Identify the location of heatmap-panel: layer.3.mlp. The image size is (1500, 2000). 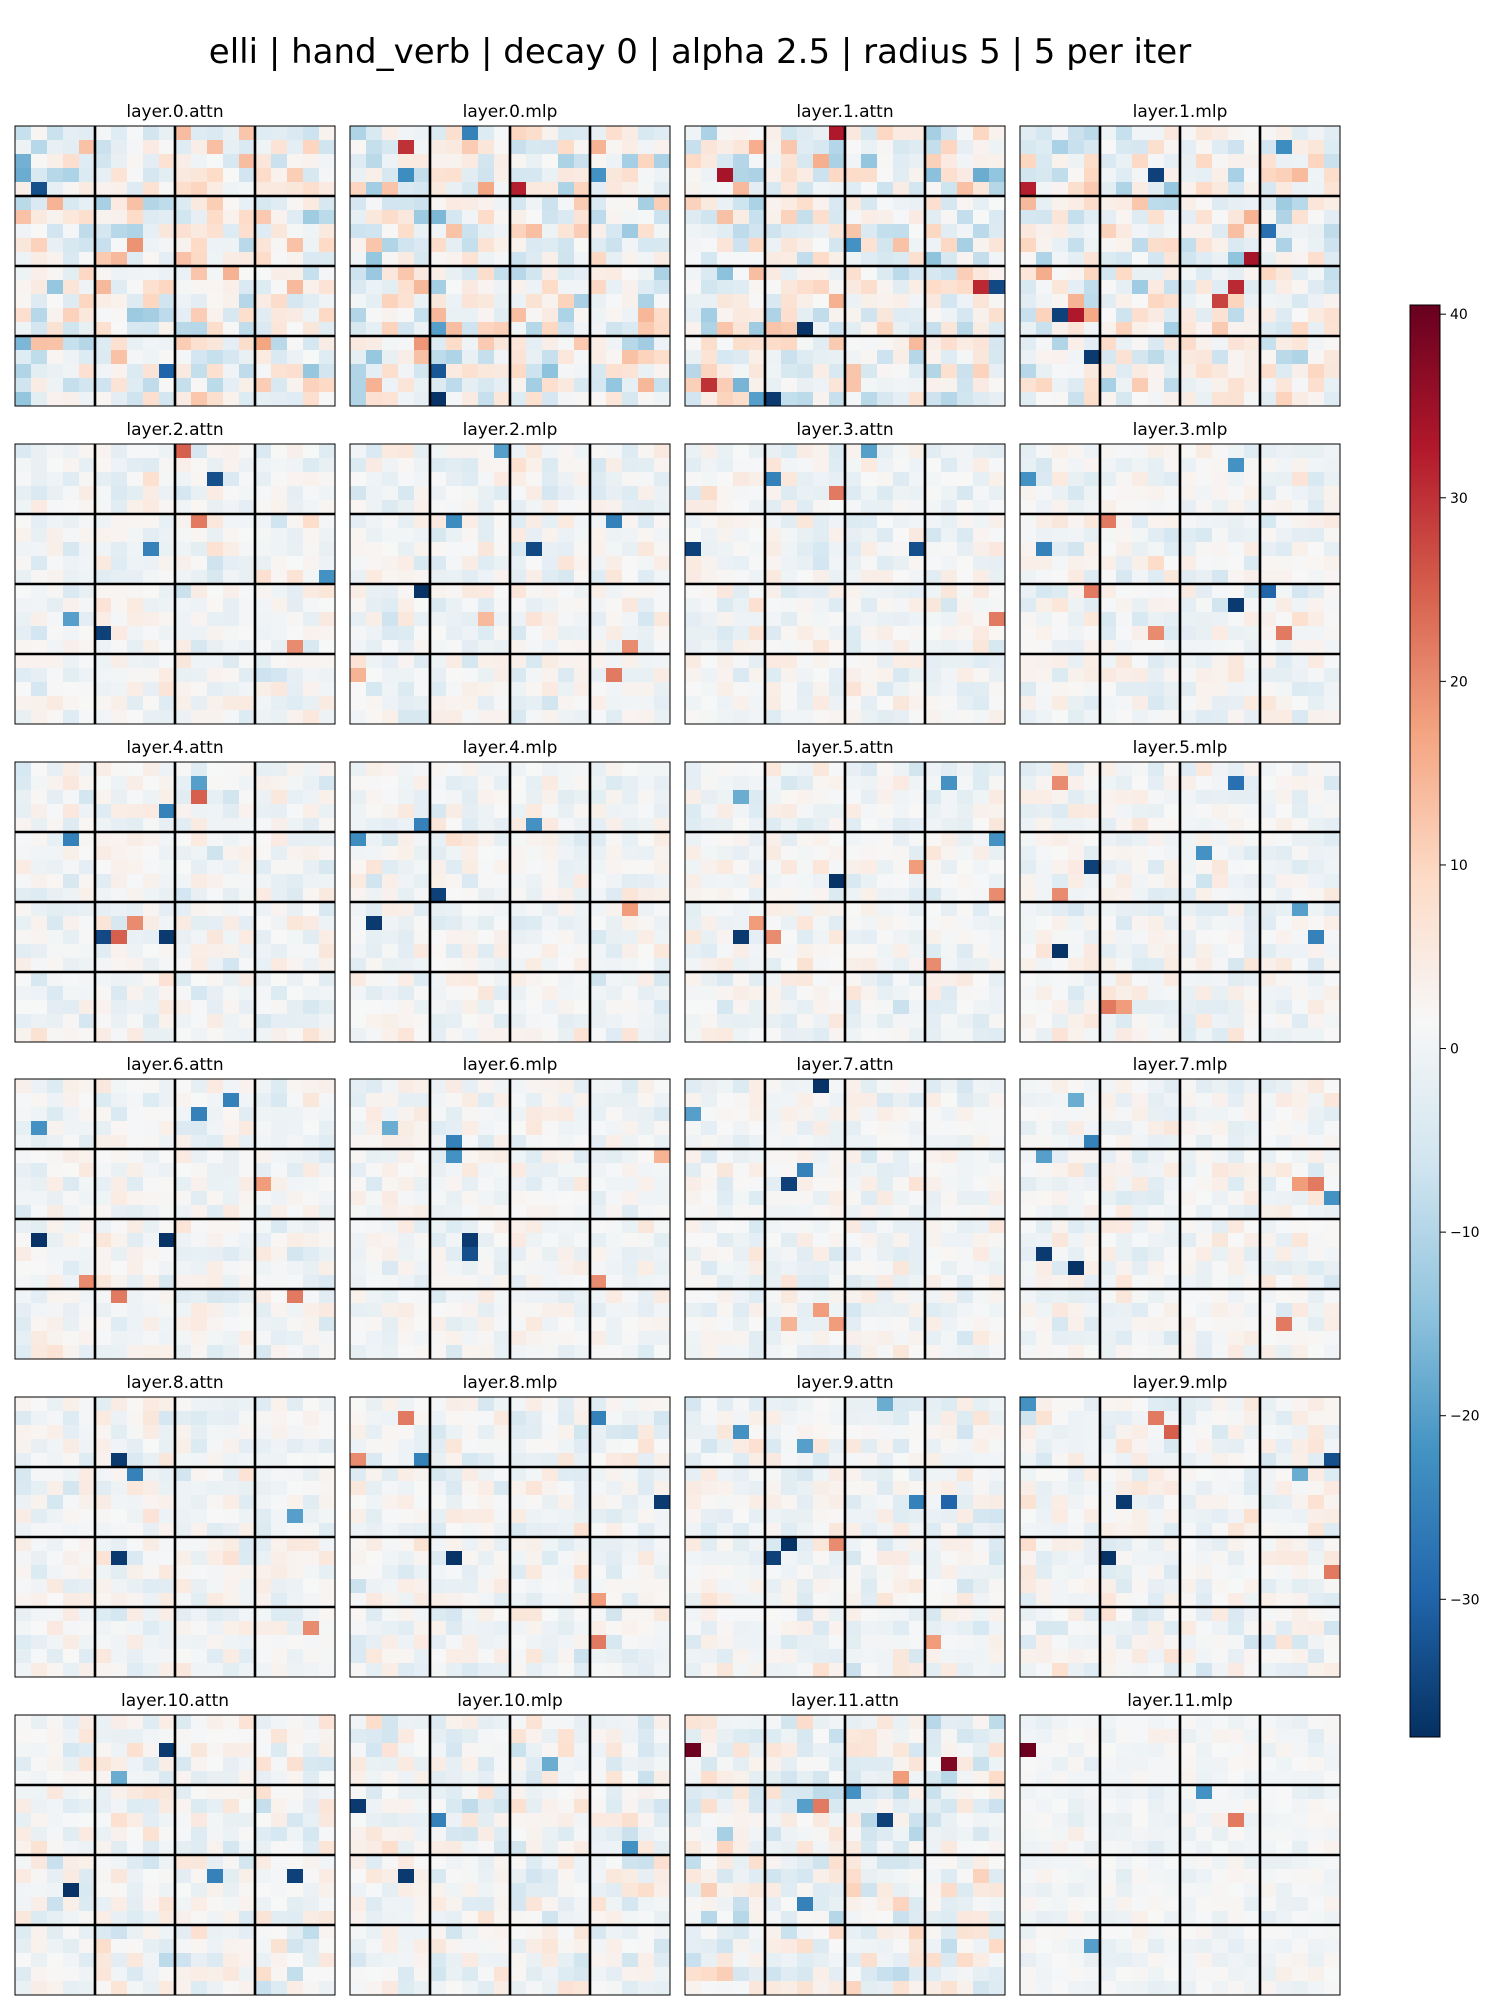
(1180, 572).